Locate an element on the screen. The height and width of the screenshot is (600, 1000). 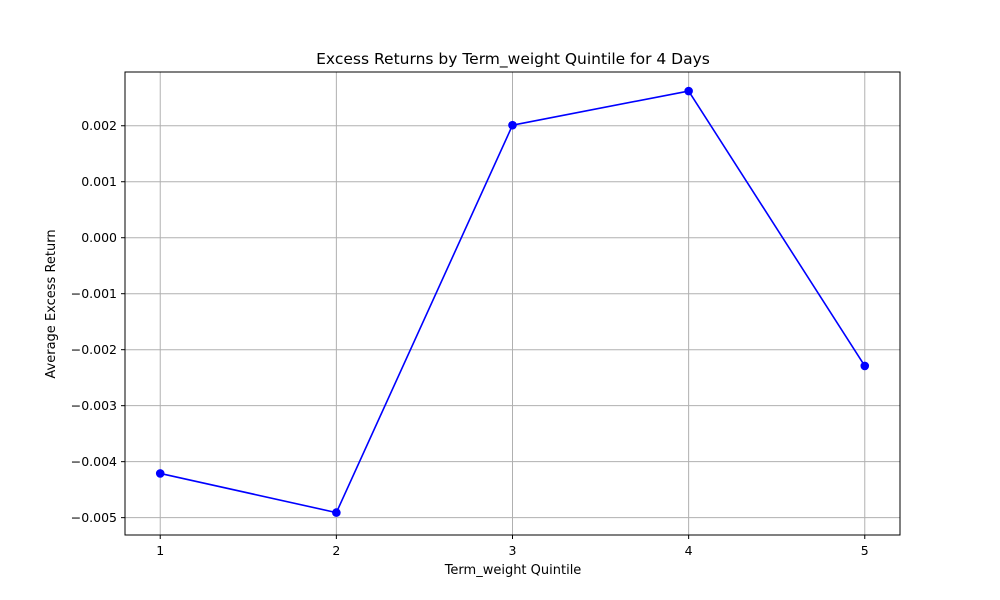
y-tick-label: 0.002 is located at coordinates (99, 125).